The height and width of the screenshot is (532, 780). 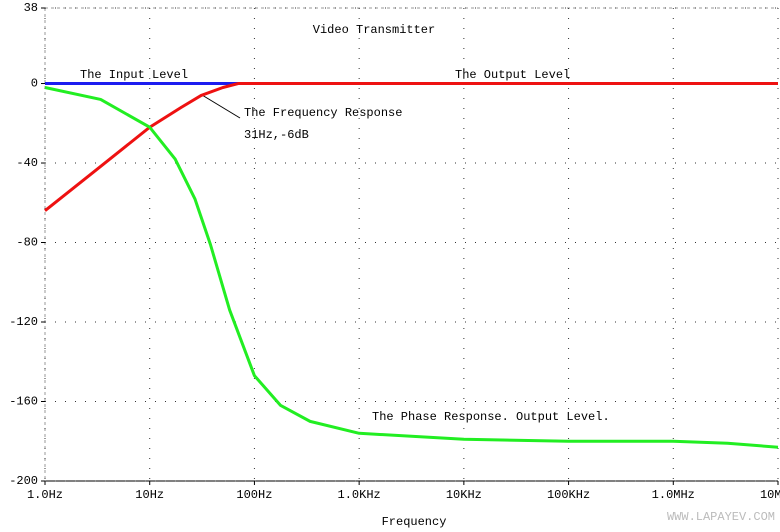 I want to click on annotation: The Frequency Response, so click(x=323, y=113).